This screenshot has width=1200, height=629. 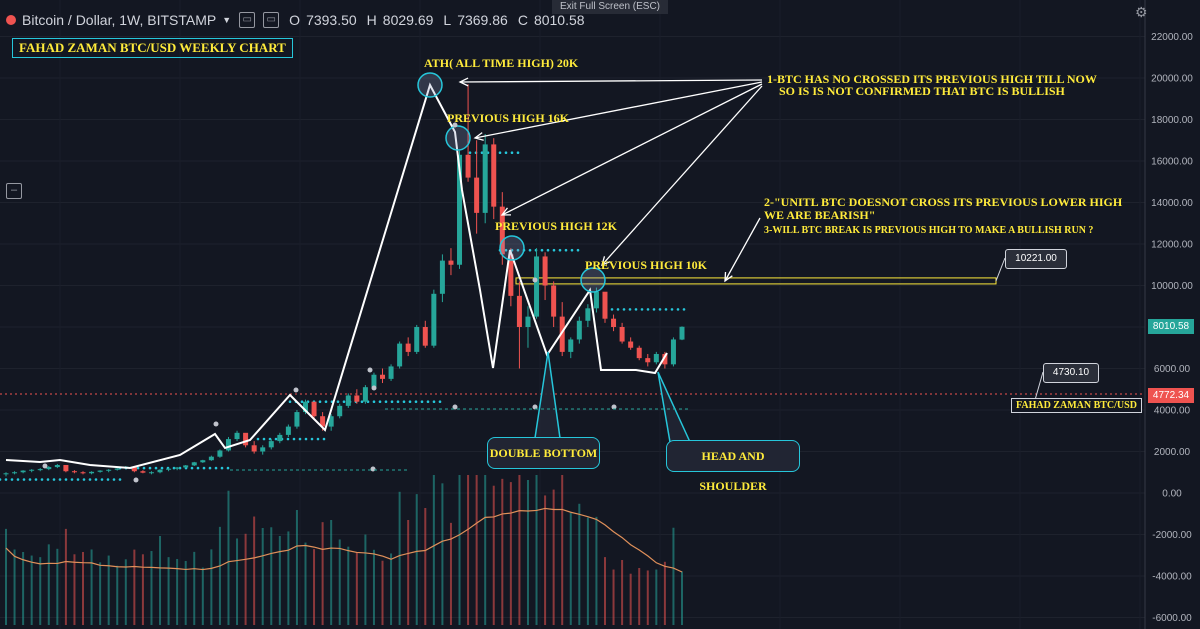 I want to click on double-bottom-callout: DOUBLE BOTTOM, so click(x=543, y=453).